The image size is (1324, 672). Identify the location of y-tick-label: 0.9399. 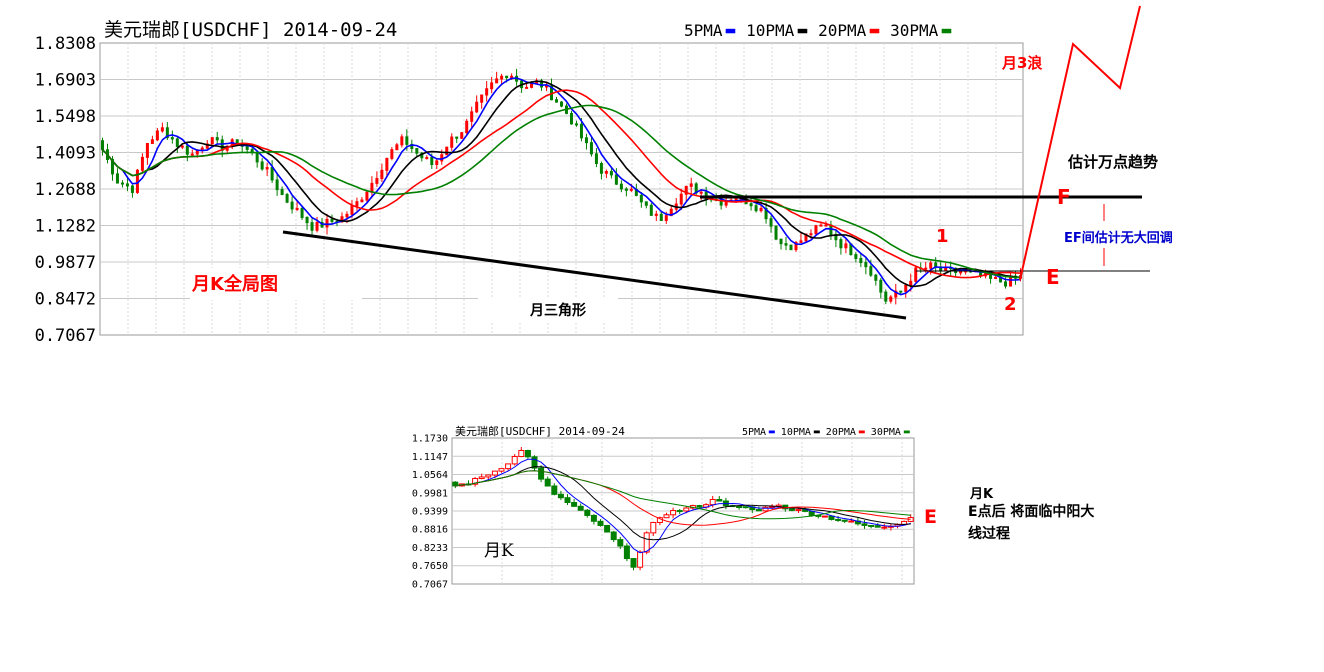
(430, 511).